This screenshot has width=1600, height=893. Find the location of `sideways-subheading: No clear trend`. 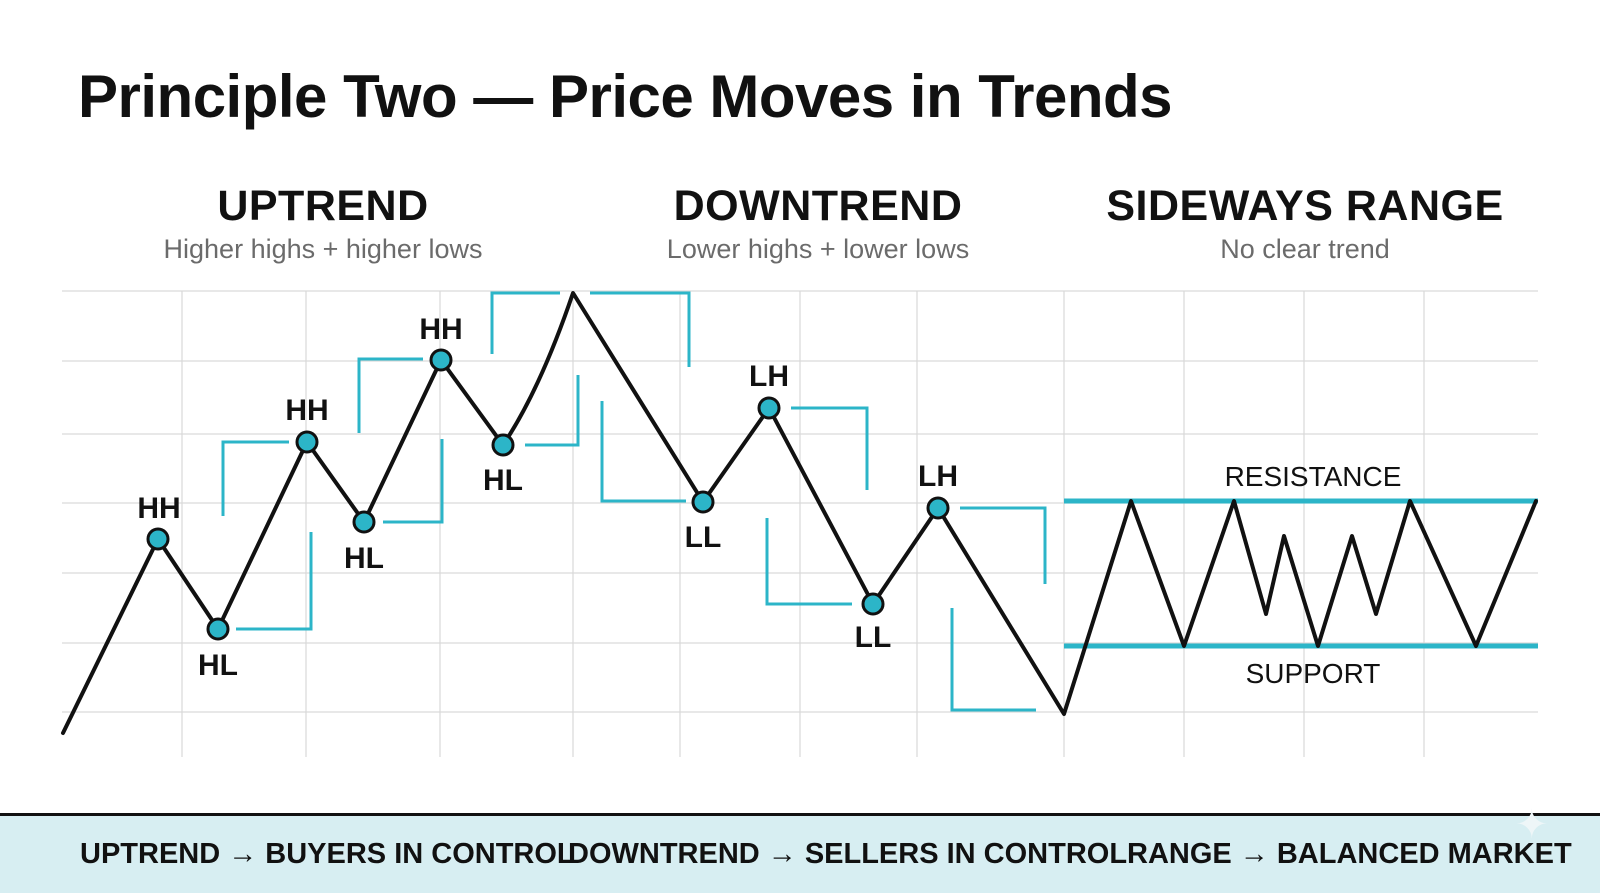

sideways-subheading: No clear trend is located at coordinates (1305, 249).